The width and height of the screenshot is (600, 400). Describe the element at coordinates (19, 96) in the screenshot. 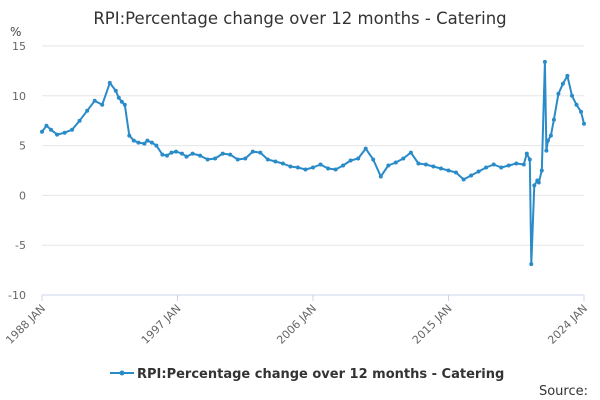

I see `y-tick-label: 10` at that location.